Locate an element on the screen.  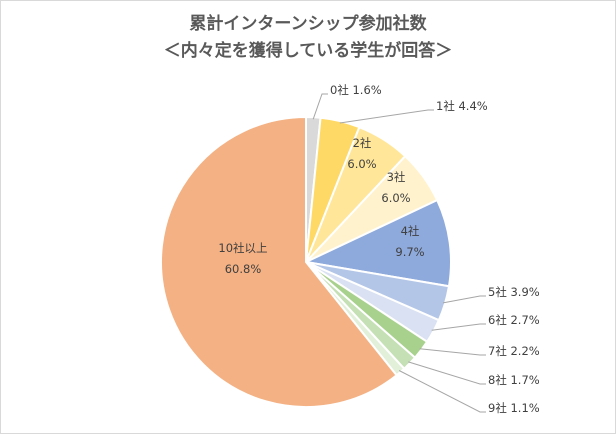
slice-category-label: 4社 is located at coordinates (410, 231).